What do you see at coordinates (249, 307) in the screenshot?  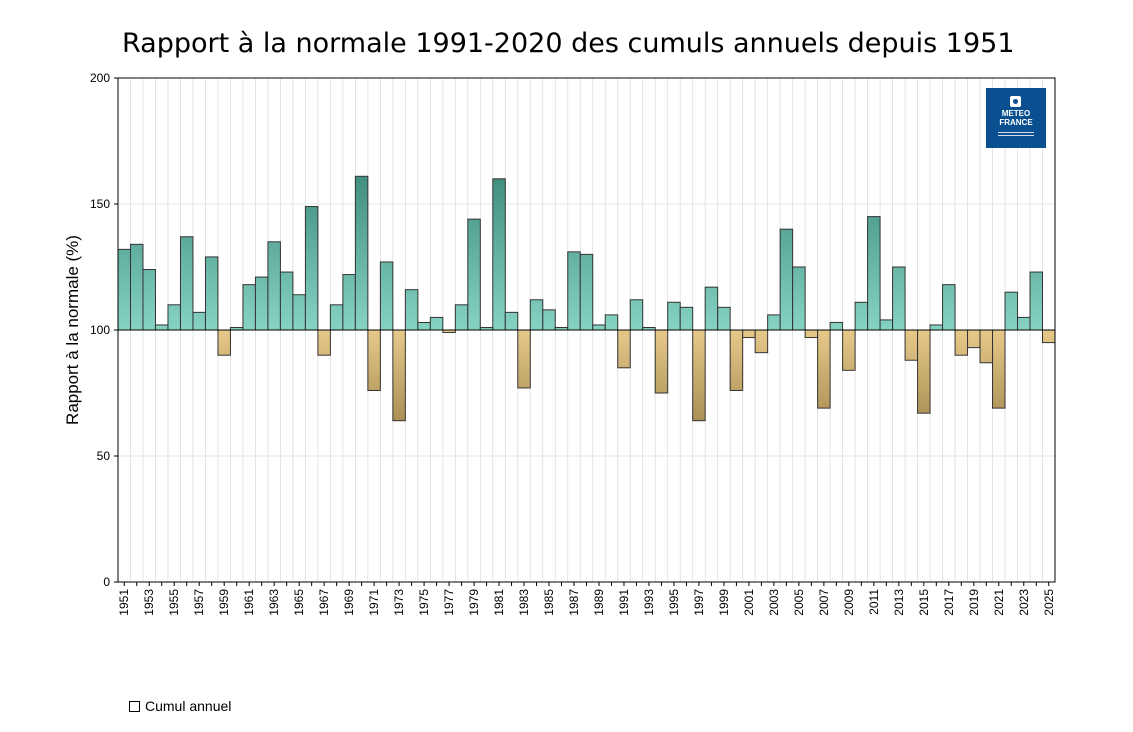 I see `bar-1961` at bounding box center [249, 307].